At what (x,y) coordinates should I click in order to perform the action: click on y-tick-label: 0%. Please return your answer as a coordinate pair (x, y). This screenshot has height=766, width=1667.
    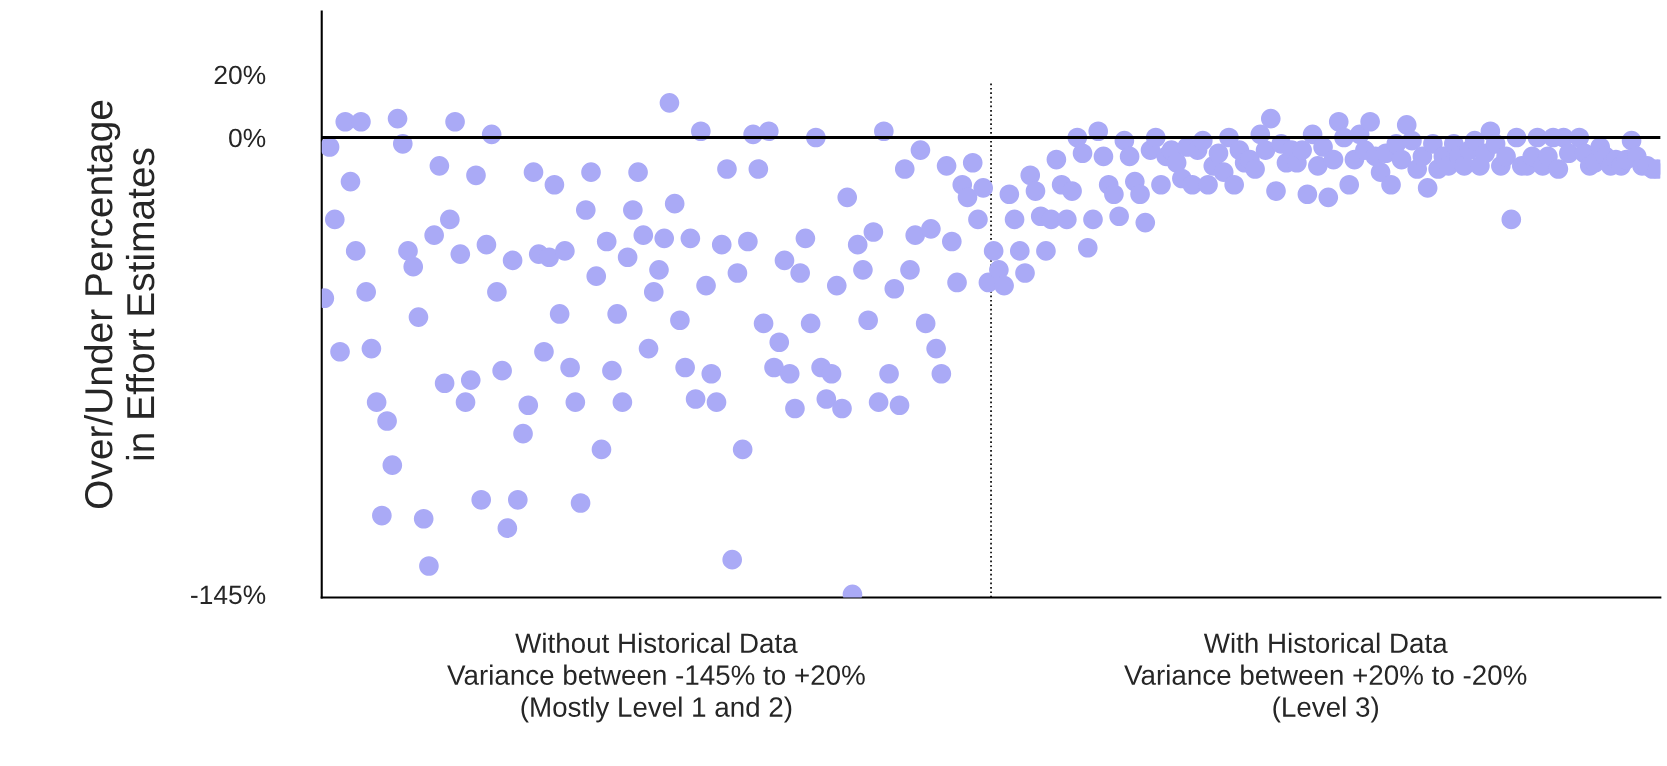
    Looking at the image, I should click on (247, 138).